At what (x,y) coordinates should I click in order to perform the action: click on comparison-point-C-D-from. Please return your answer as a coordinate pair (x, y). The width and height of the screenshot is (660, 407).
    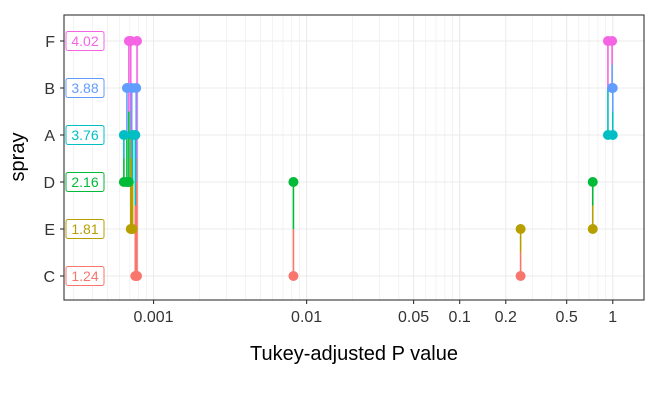
    Looking at the image, I should click on (293, 276).